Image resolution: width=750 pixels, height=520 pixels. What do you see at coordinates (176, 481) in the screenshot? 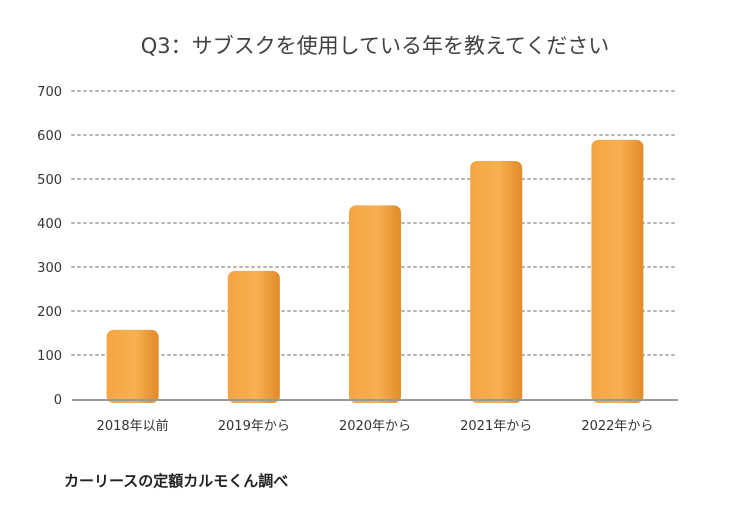
I see `source-note: カーリースの定額カルモくん調べ` at bounding box center [176, 481].